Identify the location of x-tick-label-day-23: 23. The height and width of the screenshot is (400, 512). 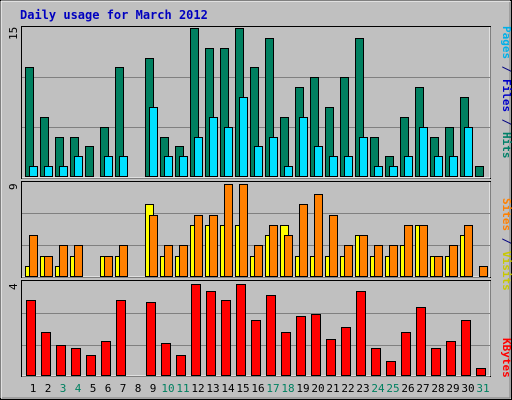
(362, 388).